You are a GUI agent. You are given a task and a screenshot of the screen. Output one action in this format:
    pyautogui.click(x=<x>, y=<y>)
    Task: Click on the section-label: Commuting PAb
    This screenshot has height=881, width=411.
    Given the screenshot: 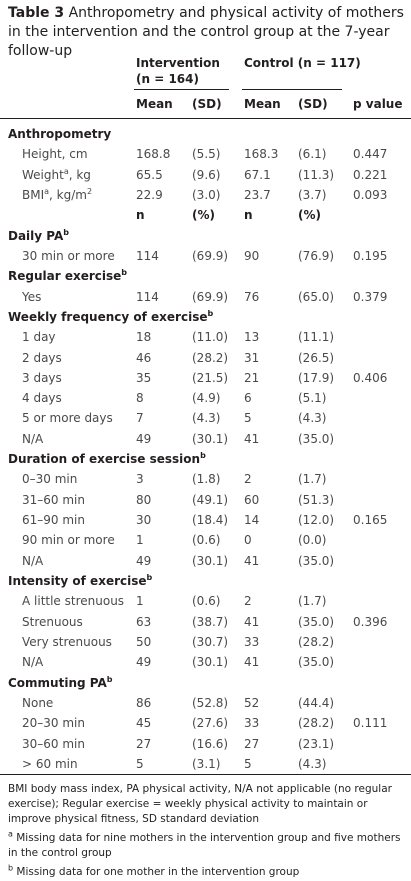 What is the action you would take?
    pyautogui.click(x=60, y=683)
    